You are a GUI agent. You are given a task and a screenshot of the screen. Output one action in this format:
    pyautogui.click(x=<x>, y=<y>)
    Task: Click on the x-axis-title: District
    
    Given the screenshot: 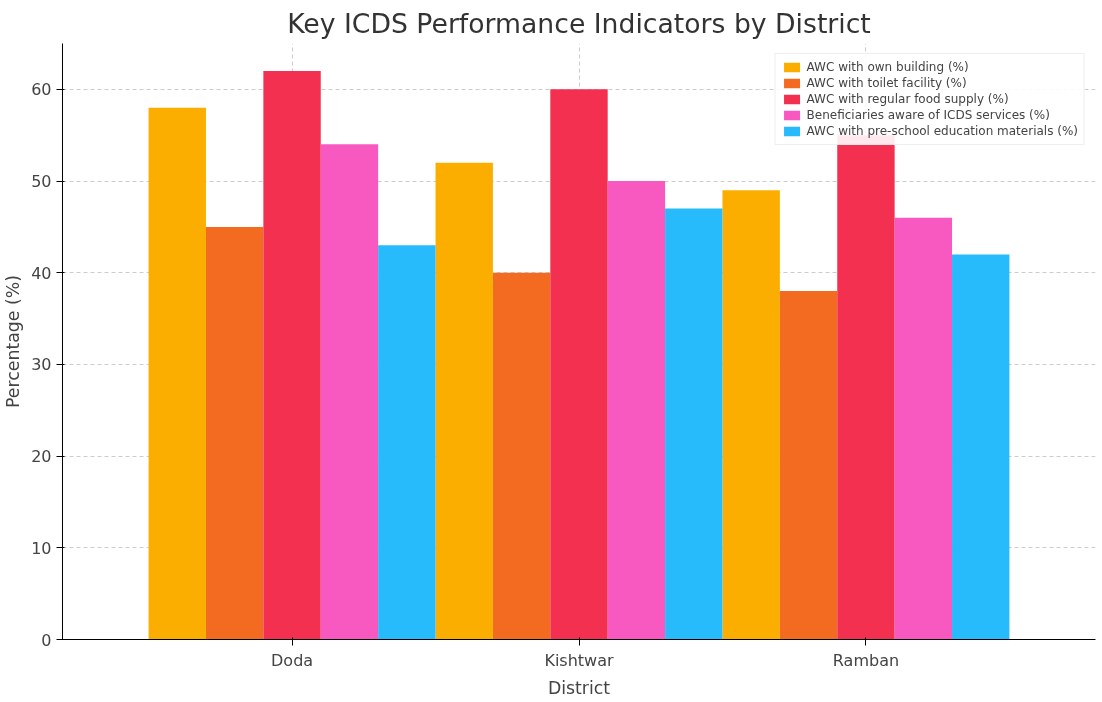 What is the action you would take?
    pyautogui.click(x=579, y=687)
    